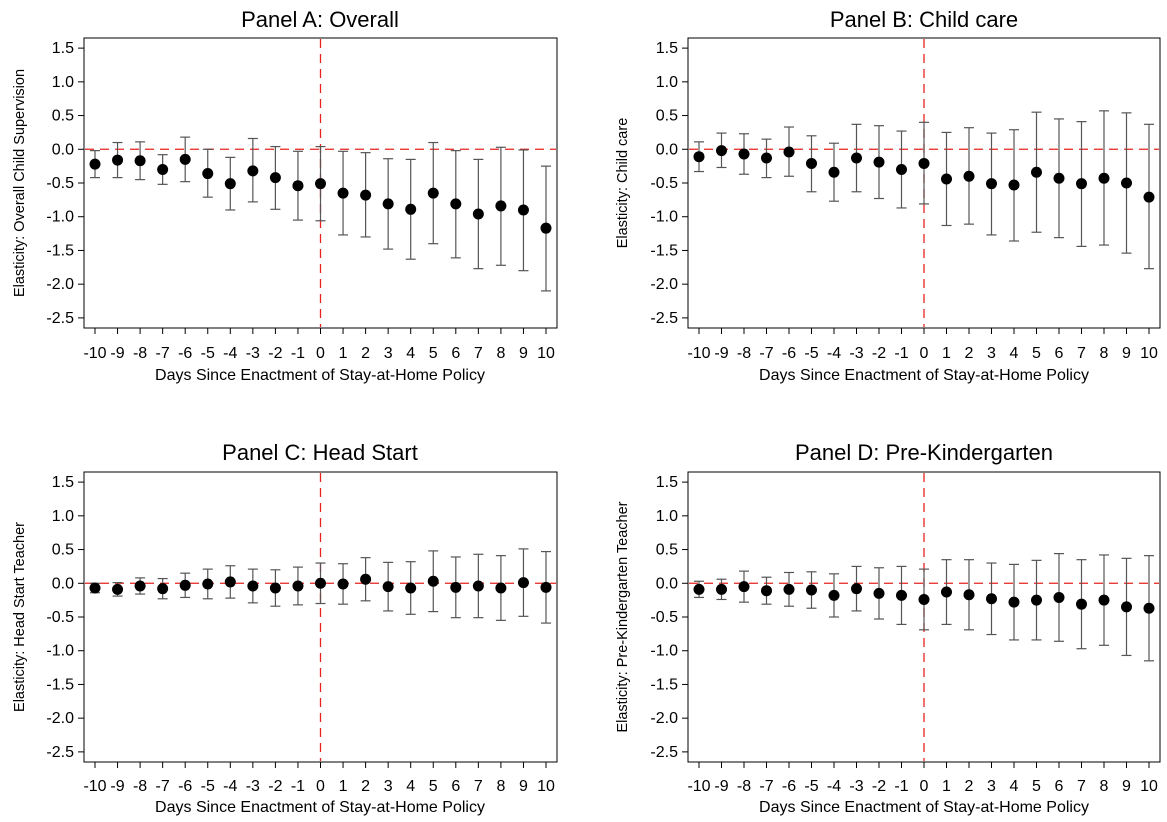 Image resolution: width=1167 pixels, height=822 pixels. What do you see at coordinates (20, 617) in the screenshot?
I see `y-axis-label: Elasticity: Head Start Teacher` at bounding box center [20, 617].